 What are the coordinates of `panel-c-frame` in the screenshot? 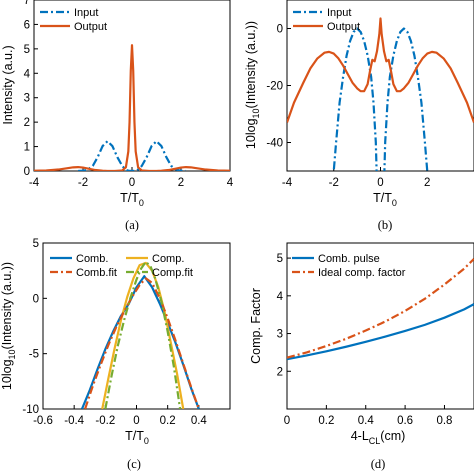 It's located at (136, 326).